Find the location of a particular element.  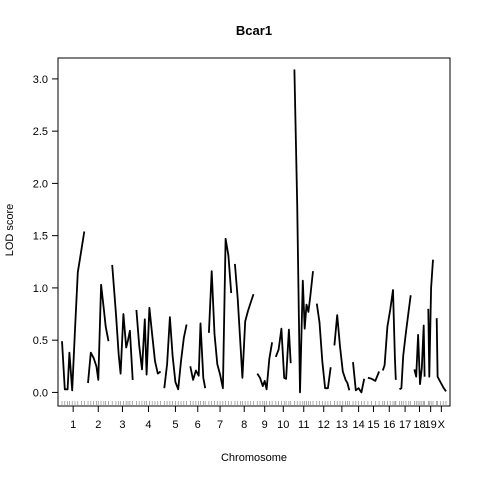

x-tick-label-chr-5: 5 is located at coordinates (175, 425).